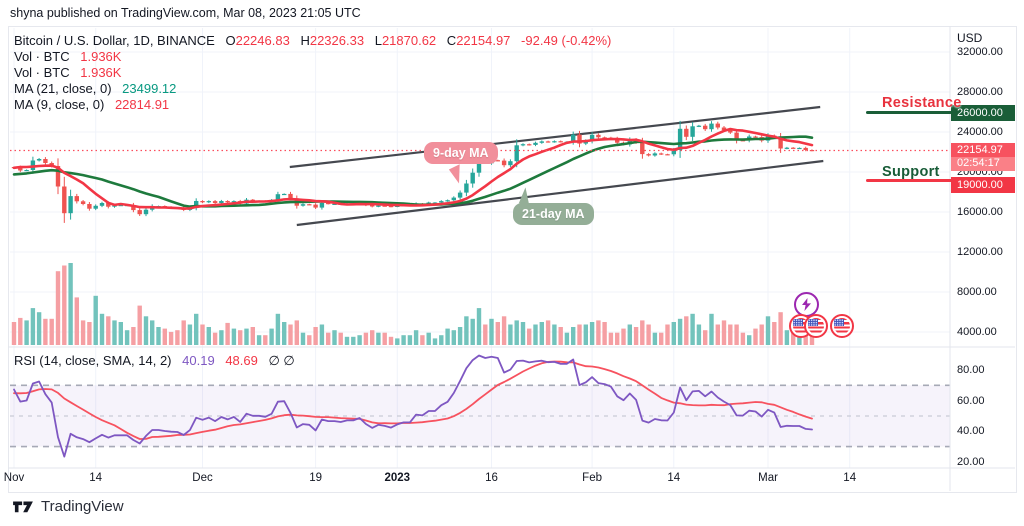 The image size is (1024, 526). What do you see at coordinates (977, 332) in the screenshot?
I see `price-tick-label: 4000.00` at bounding box center [977, 332].